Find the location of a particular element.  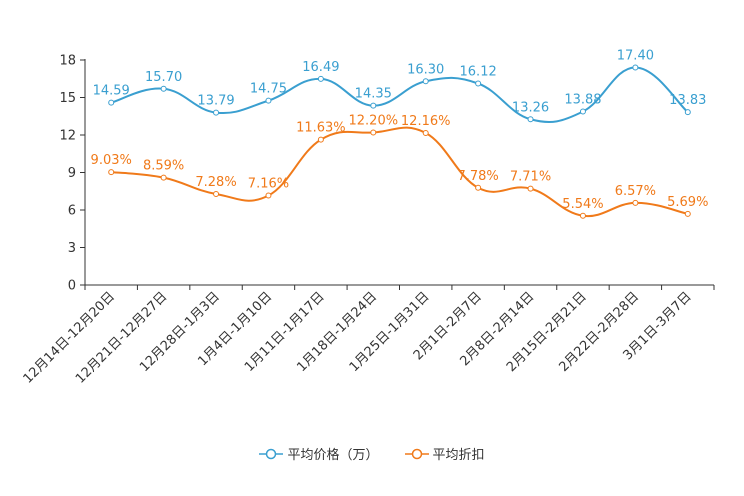

x-tick-label: 12月21日-12月27日 is located at coordinates (121, 337).